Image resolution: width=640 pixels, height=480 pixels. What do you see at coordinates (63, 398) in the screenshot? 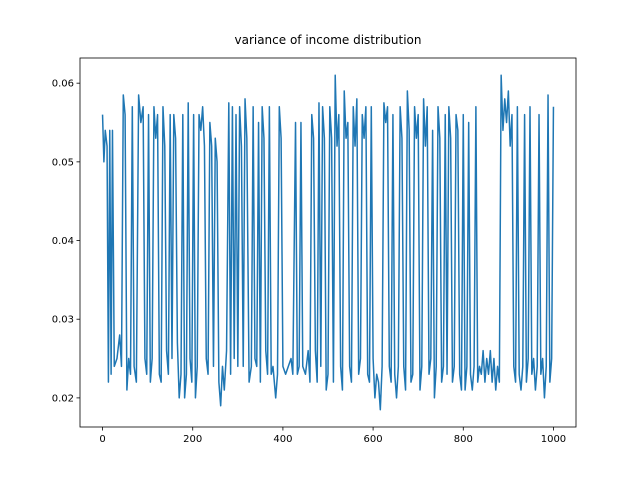
I see `y-tick-label: 0.02` at bounding box center [63, 398].